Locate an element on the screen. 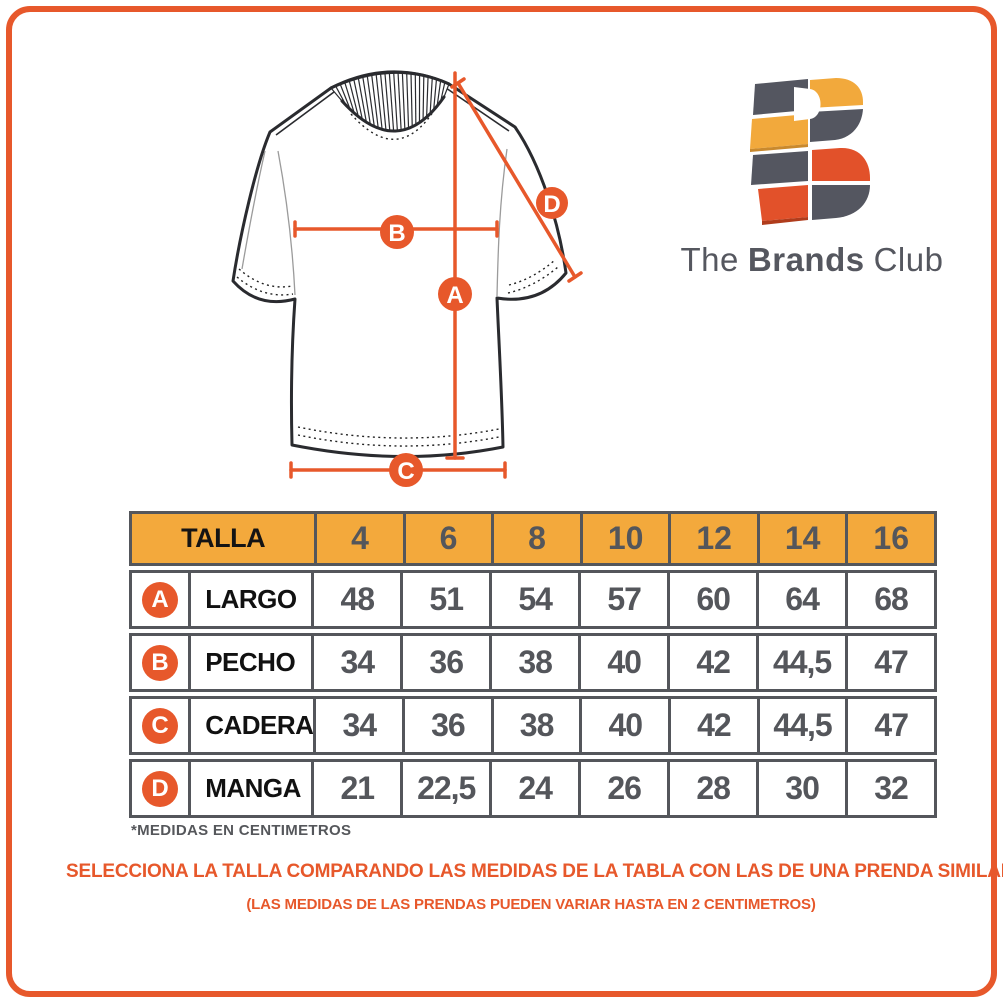 The height and width of the screenshot is (1003, 1003). table-row-manga: D MANGA 21 22,5 24 26 28 30 32 is located at coordinates (533, 788).